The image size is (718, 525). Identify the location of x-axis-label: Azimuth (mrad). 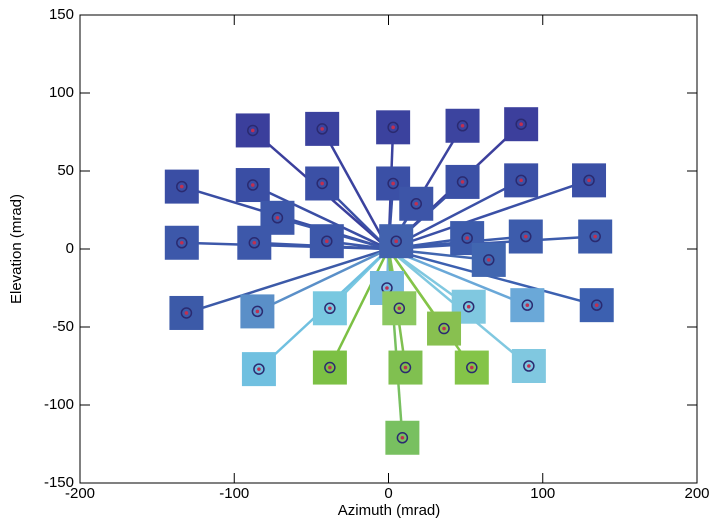
(389, 510).